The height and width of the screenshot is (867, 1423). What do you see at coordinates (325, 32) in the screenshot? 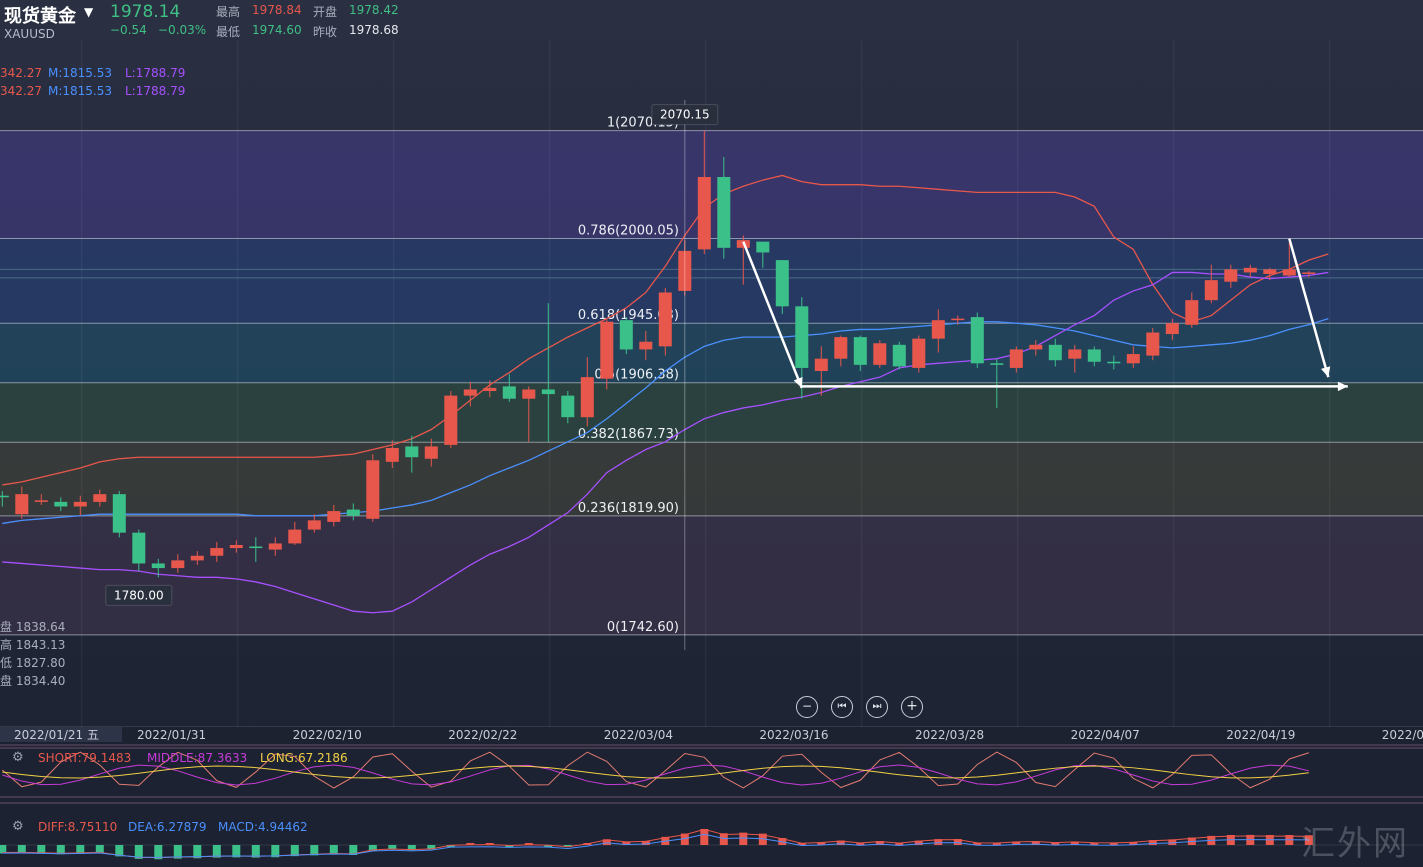
I see `prev-close-label: 昨收` at bounding box center [325, 32].